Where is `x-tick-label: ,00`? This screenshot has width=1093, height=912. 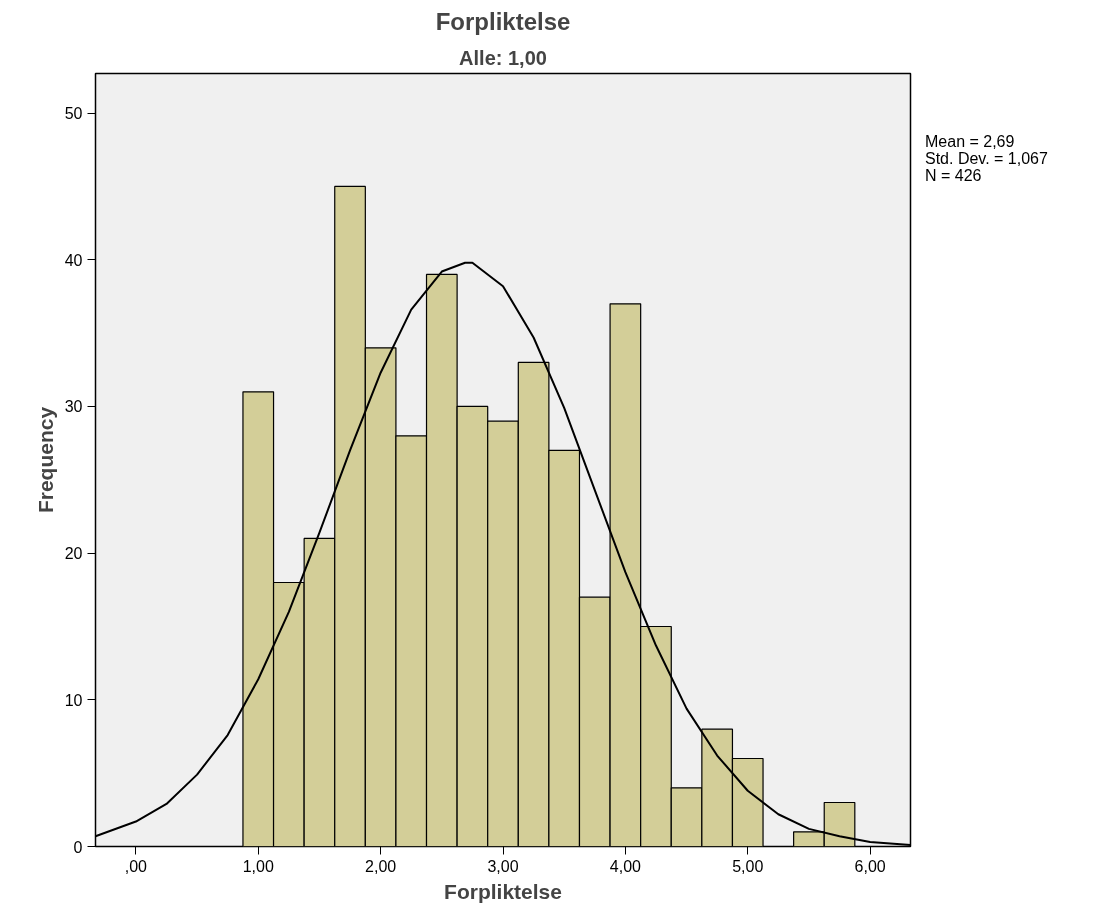
x-tick-label: ,00 is located at coordinates (136, 866).